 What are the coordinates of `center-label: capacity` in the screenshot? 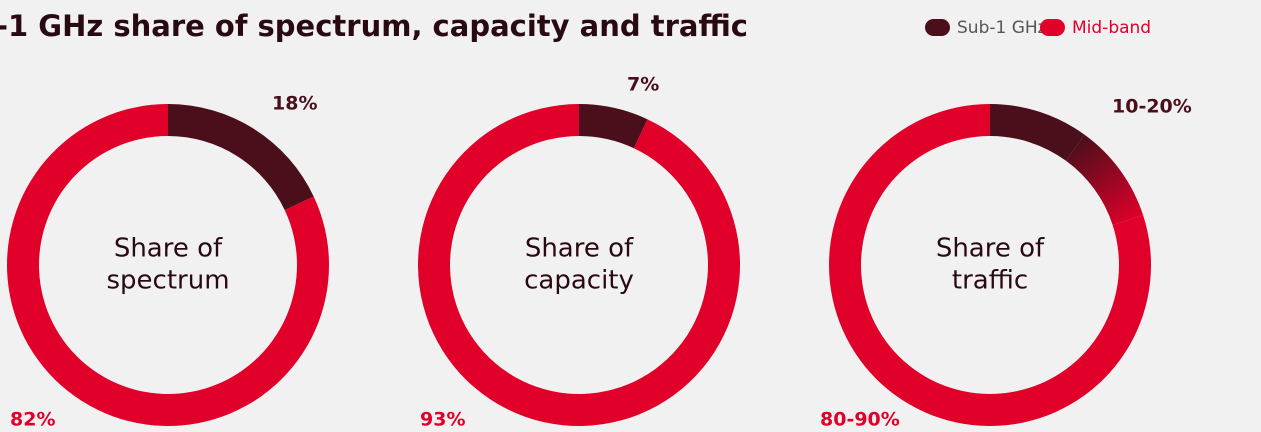 It's located at (579, 281).